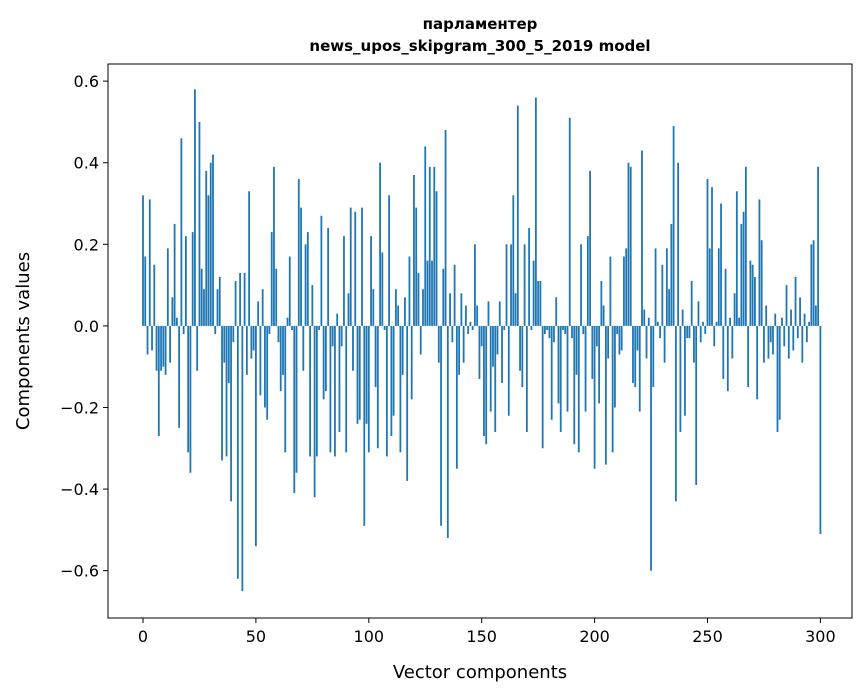 This screenshot has width=867, height=700. Describe the element at coordinates (79, 407) in the screenshot. I see `y-tick-label: −0.2` at that location.